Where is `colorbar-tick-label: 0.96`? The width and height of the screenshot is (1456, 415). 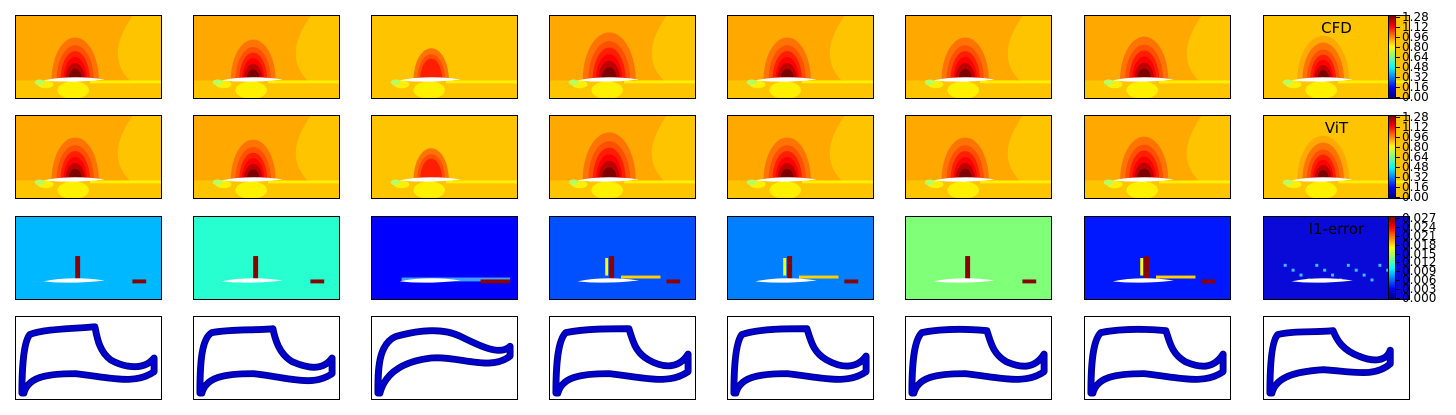
colorbar-tick-label: 0.96 is located at coordinates (1415, 37).